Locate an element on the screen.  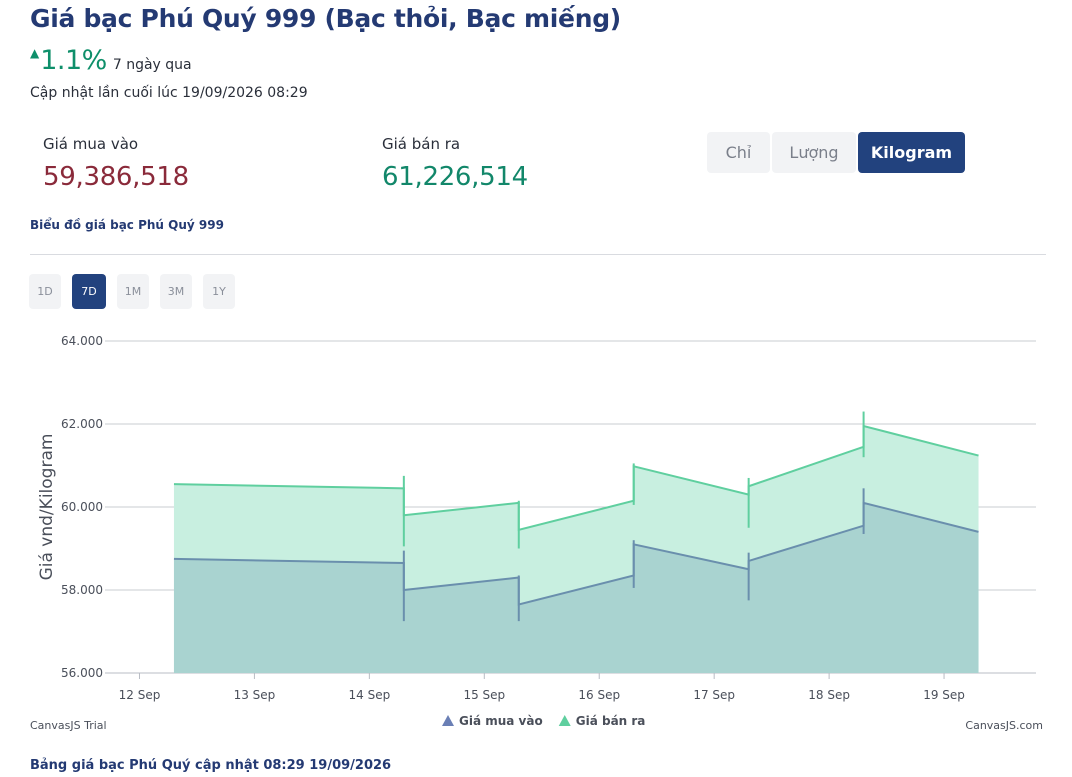
unit-tab-kilogram: Kilogram is located at coordinates (911, 152).